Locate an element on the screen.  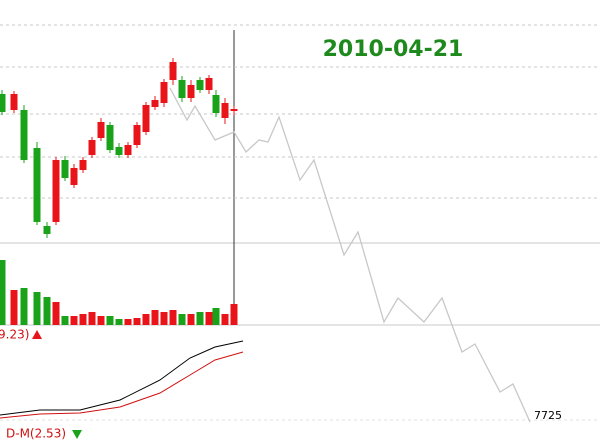
up-arrow is located at coordinates (37, 334).